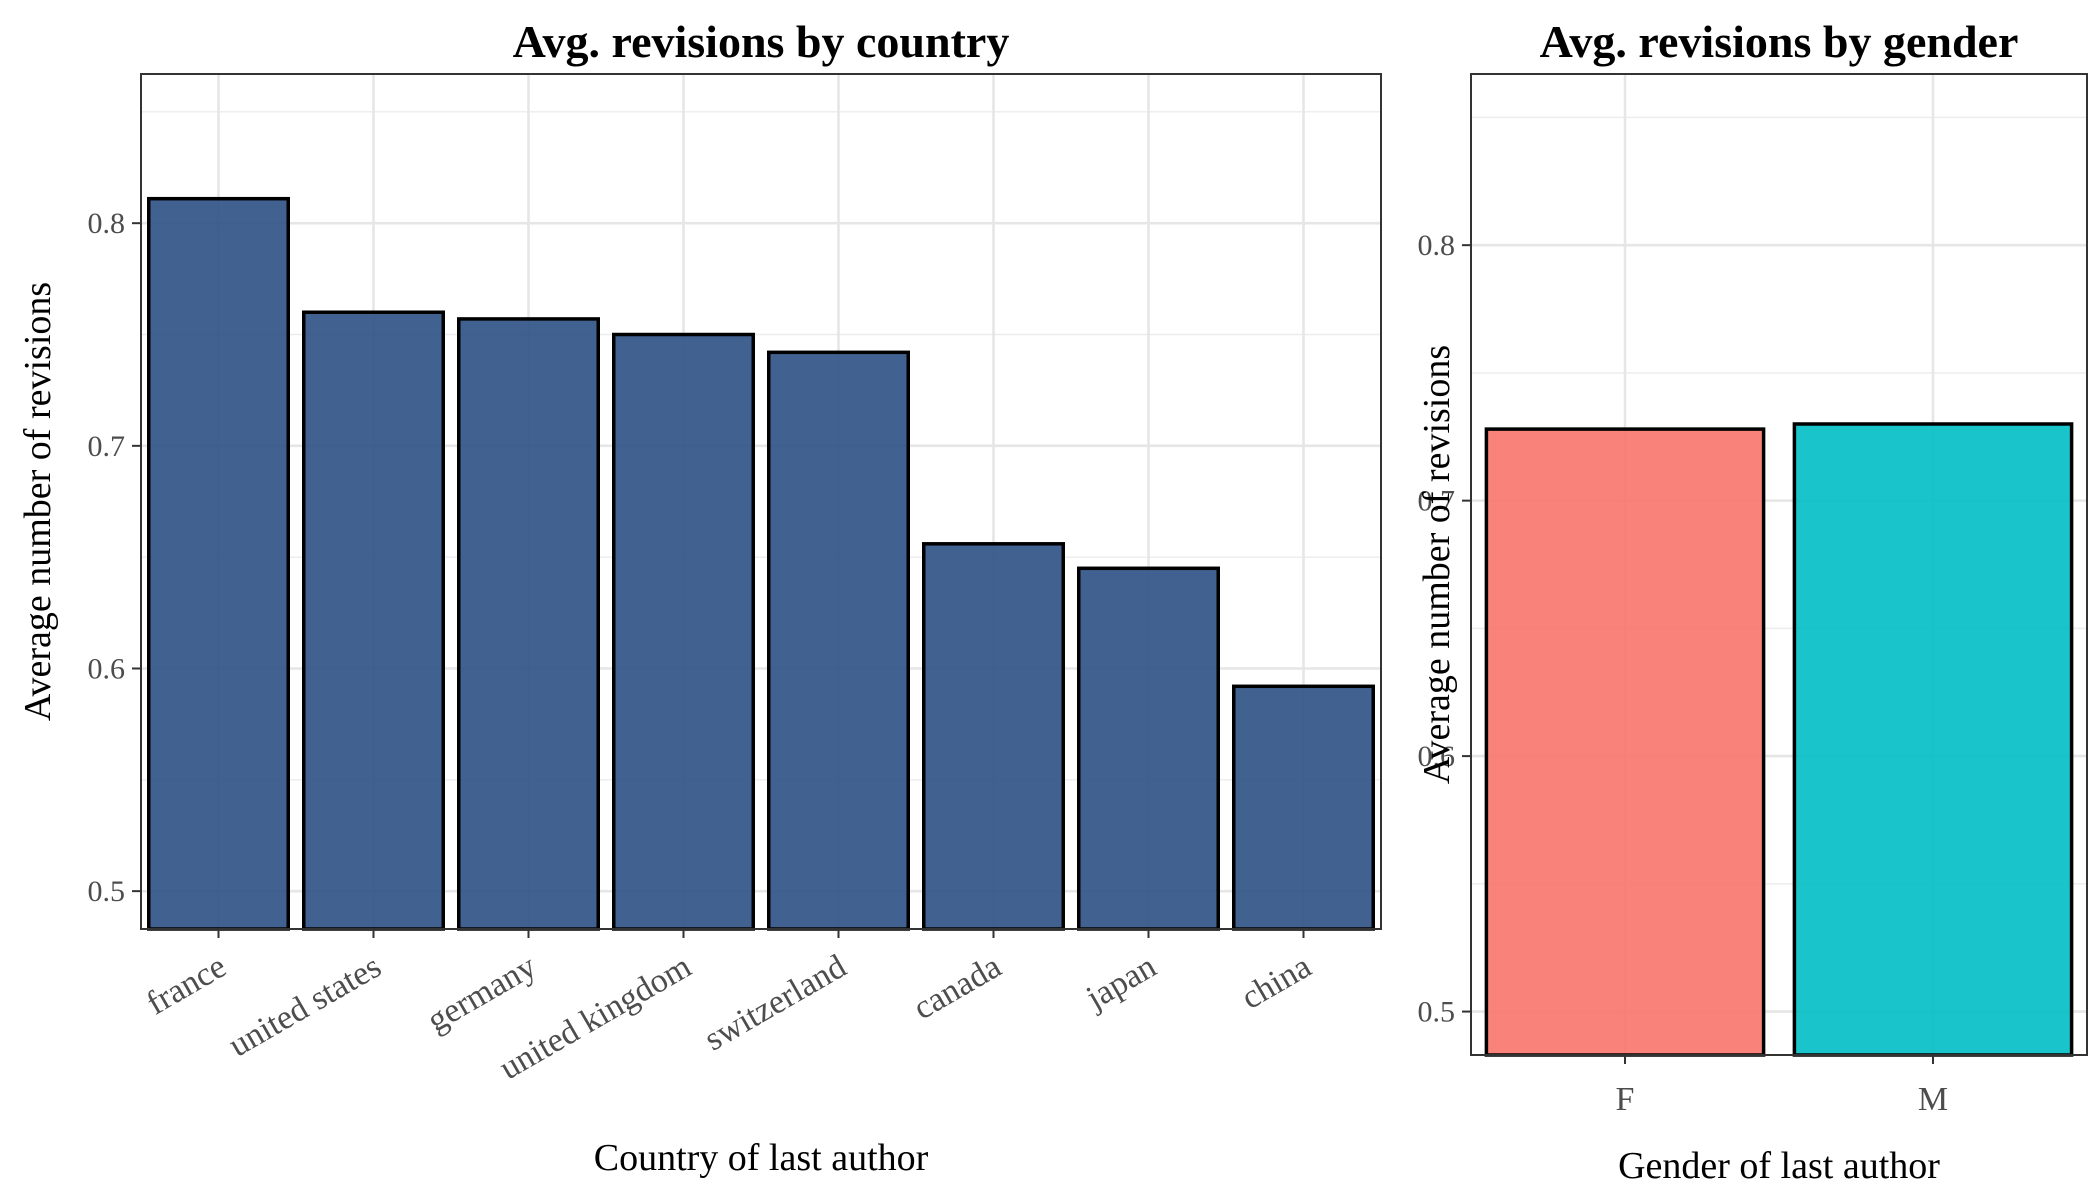  What do you see at coordinates (1276, 982) in the screenshot?
I see `country-category-label: china` at bounding box center [1276, 982].